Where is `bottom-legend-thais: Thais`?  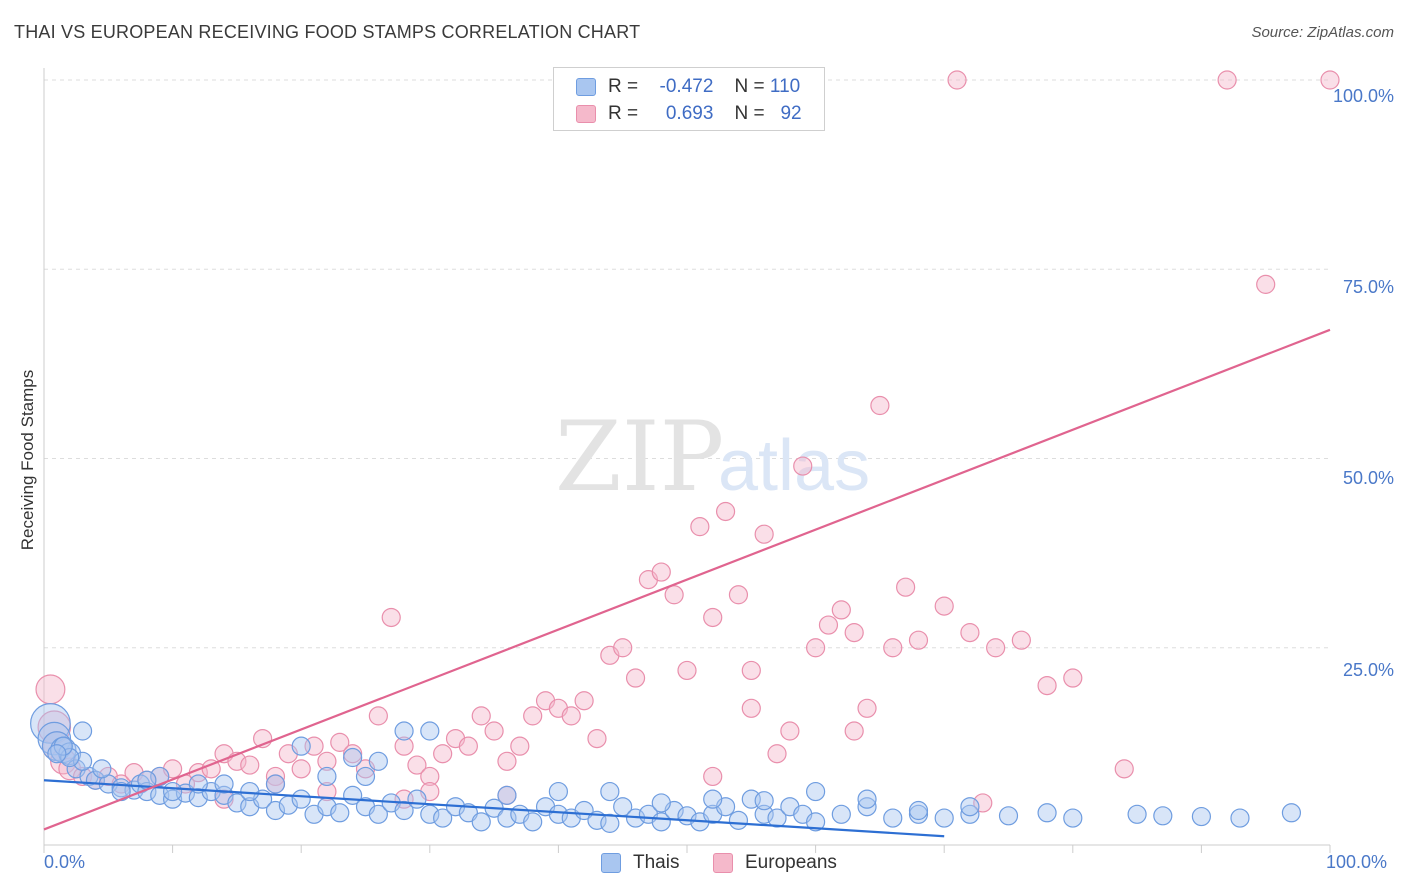
bottom-legend-thais: Thais is located at coordinates (640, 863).